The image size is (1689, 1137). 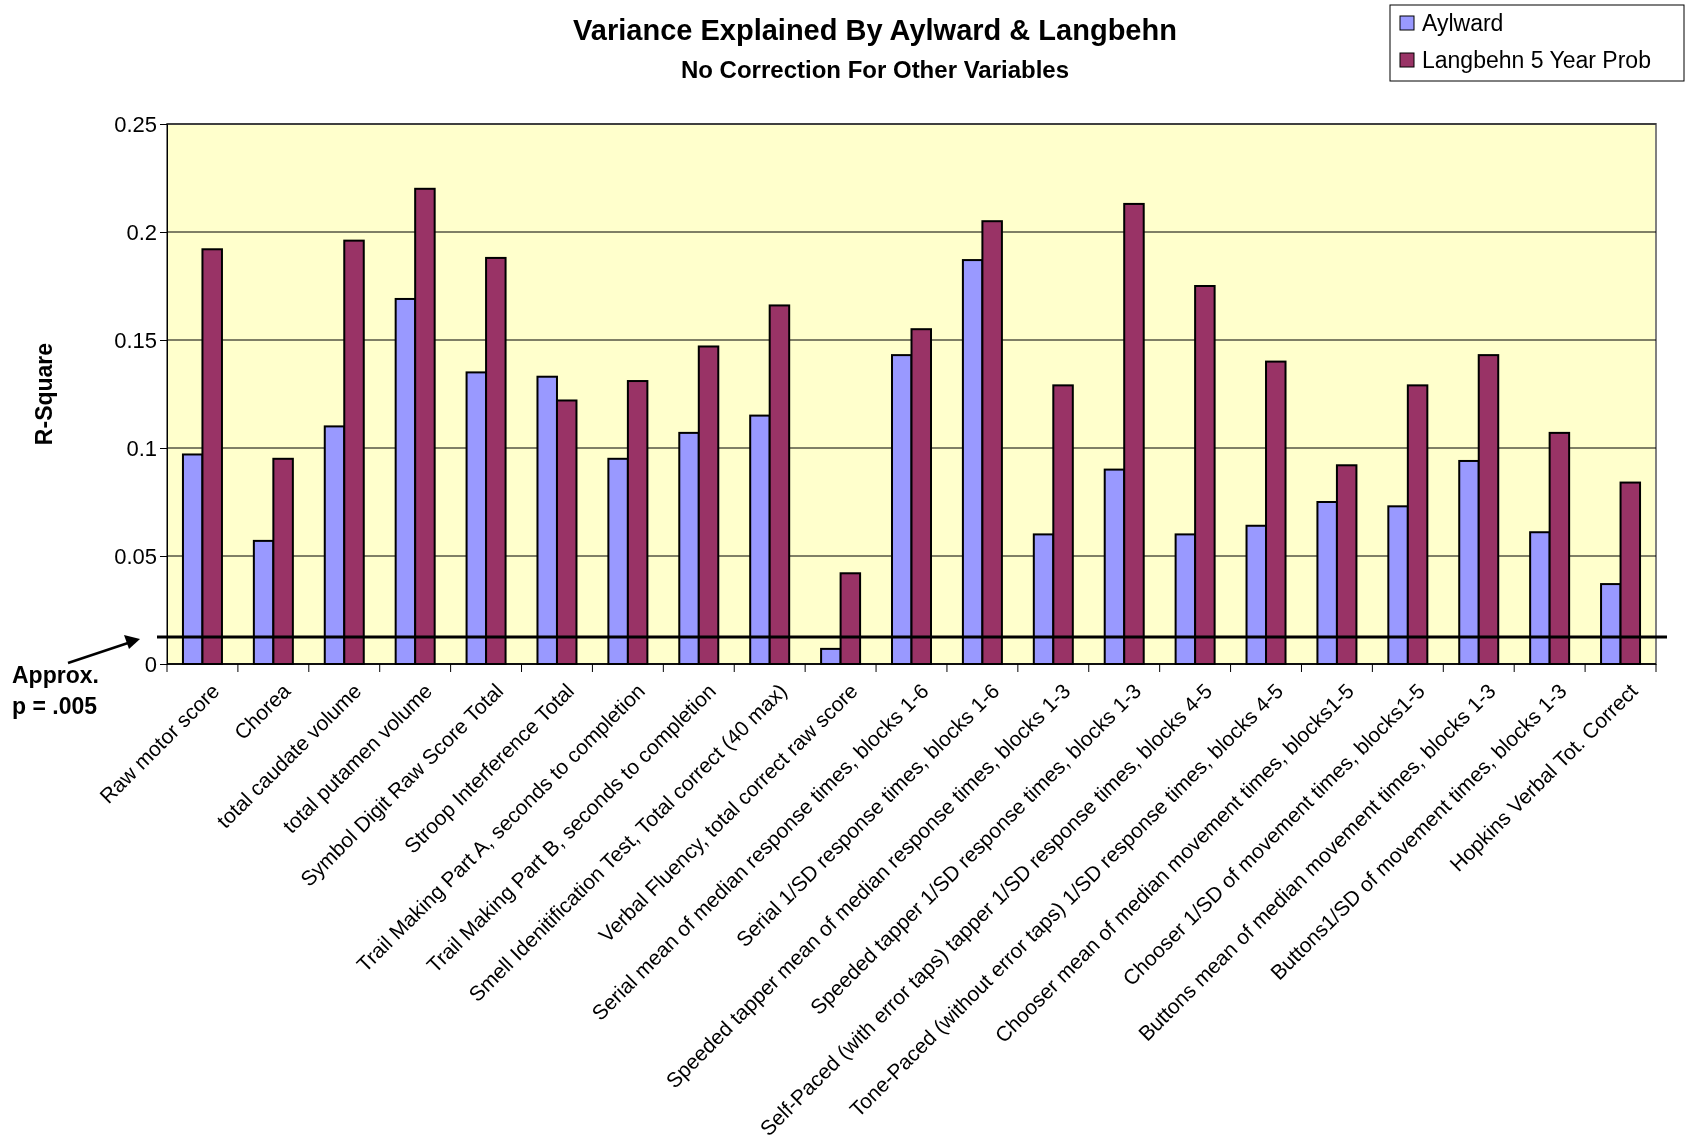 I want to click on y-axis-title: R-Square, so click(x=44, y=394).